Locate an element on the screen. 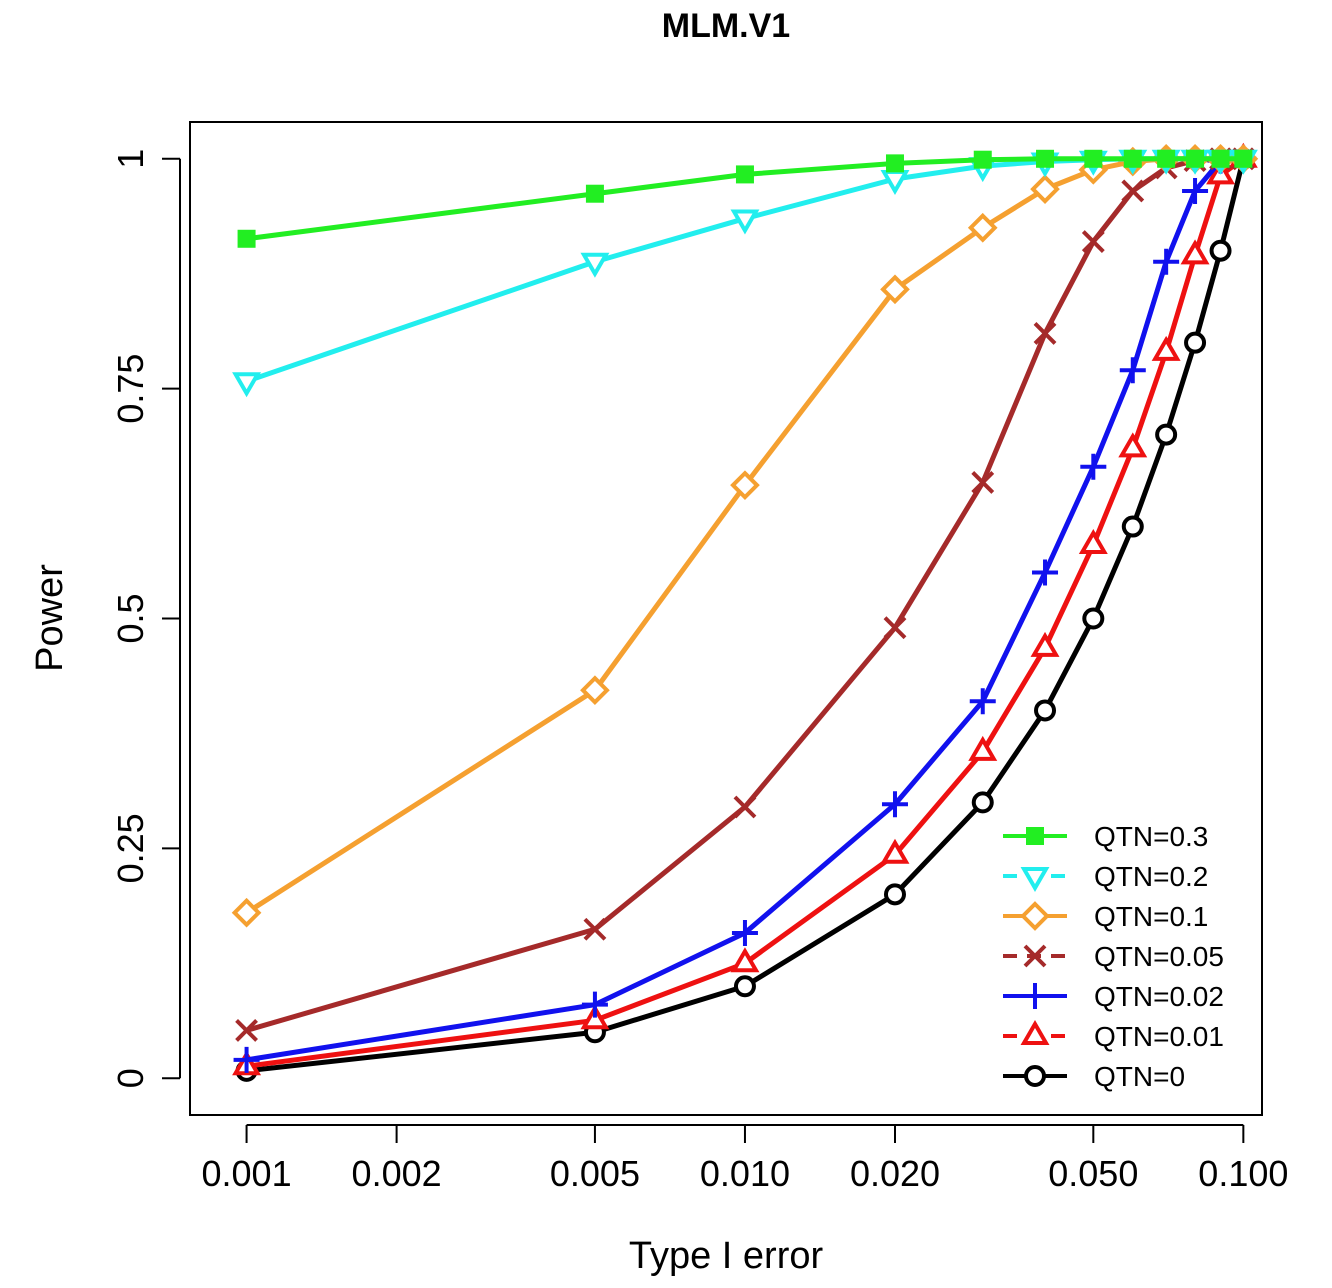 This screenshot has width=1332, height=1288. y-tick-label: 0.25 is located at coordinates (130, 848).